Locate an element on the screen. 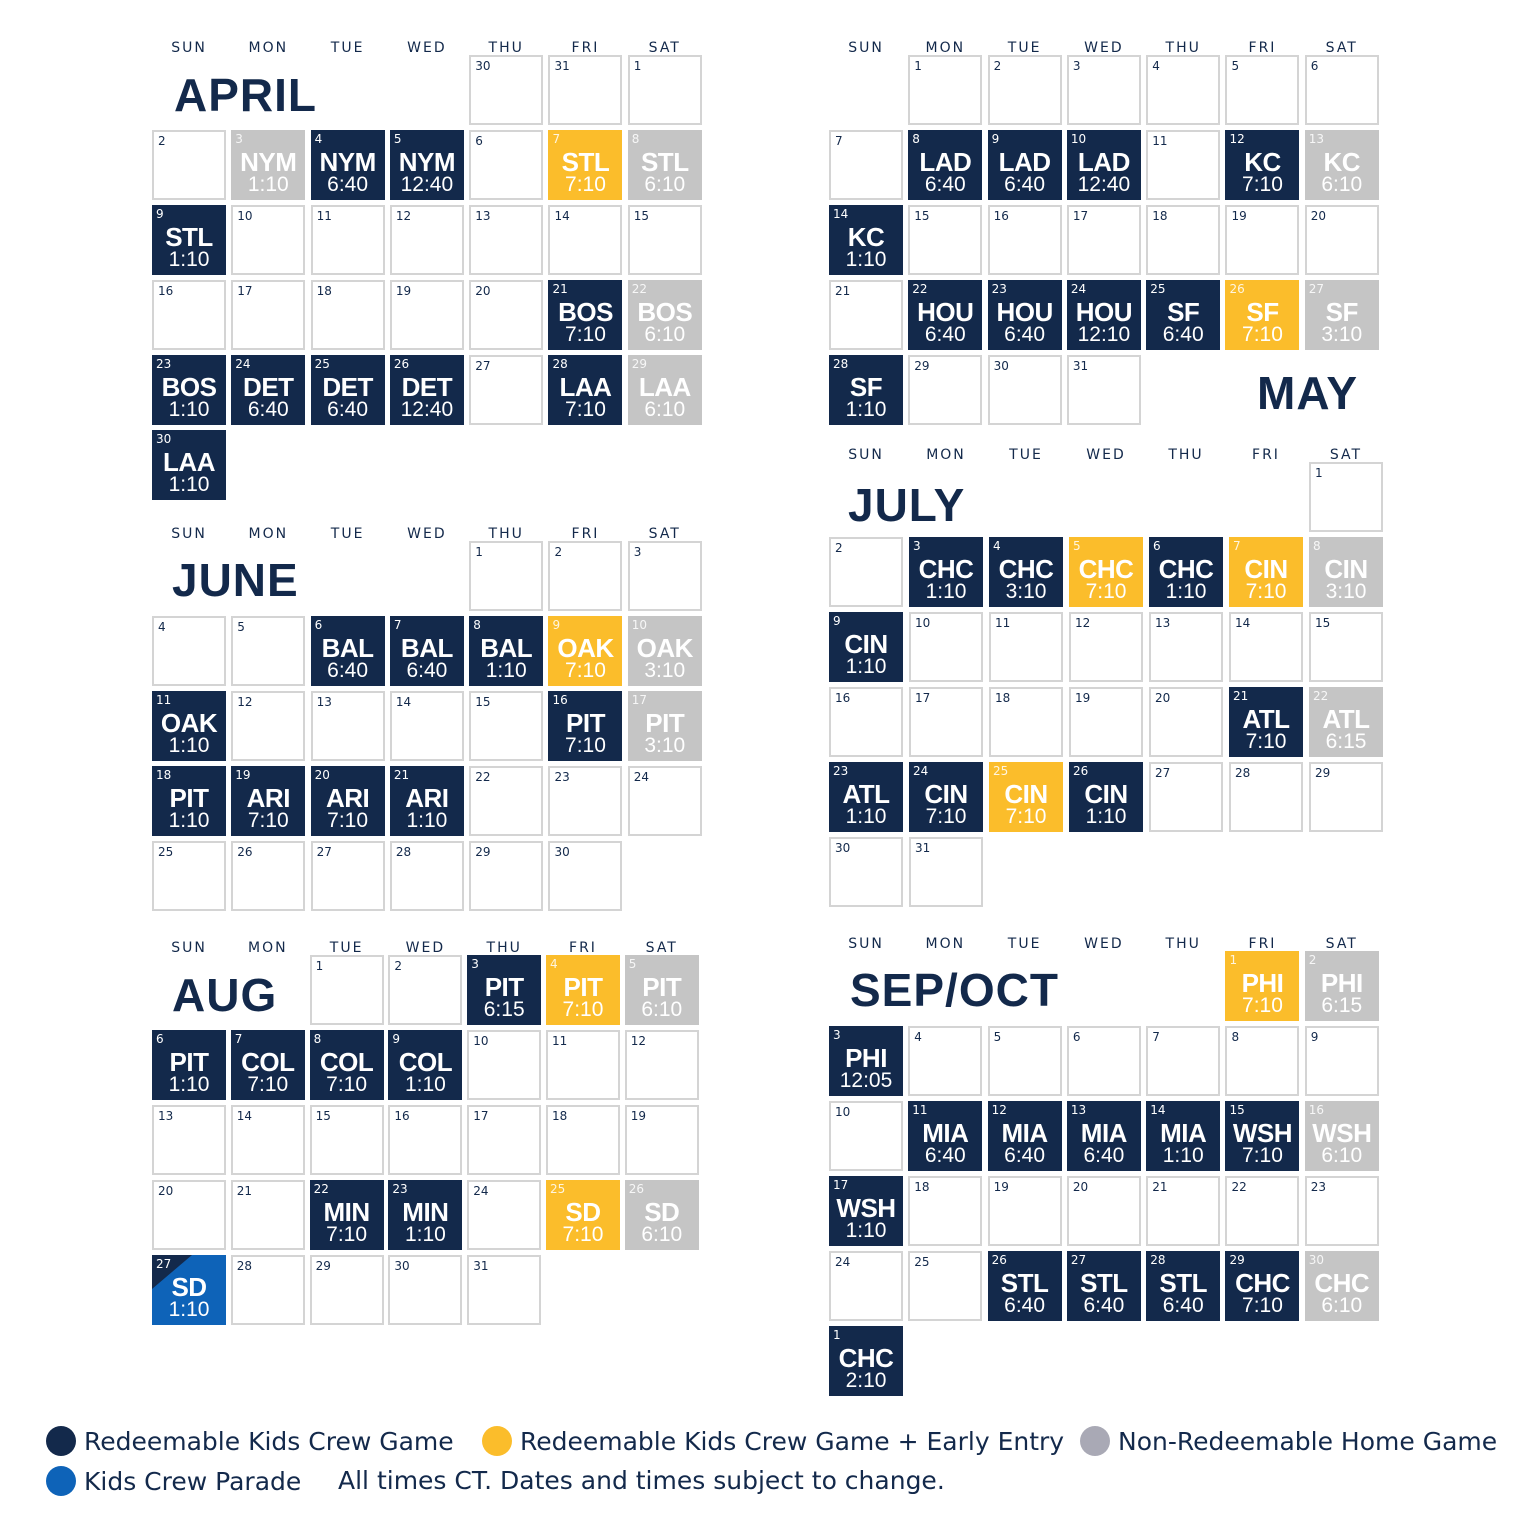 This screenshot has height=1536, width=1536. game-day-cell: 7 BAL 6:40 is located at coordinates (426, 651).